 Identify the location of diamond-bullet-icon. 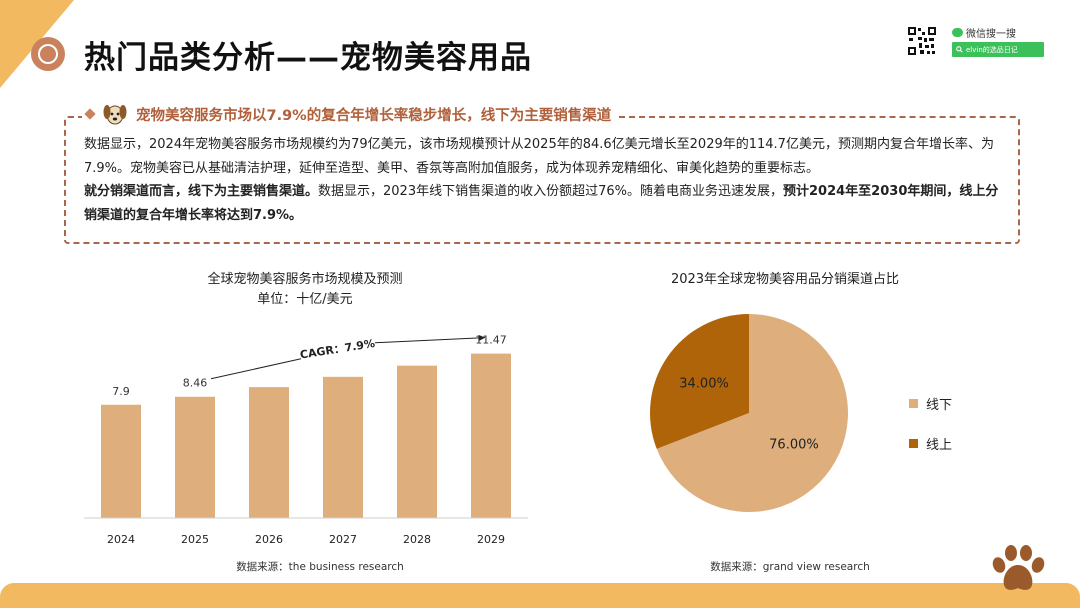
(90, 114).